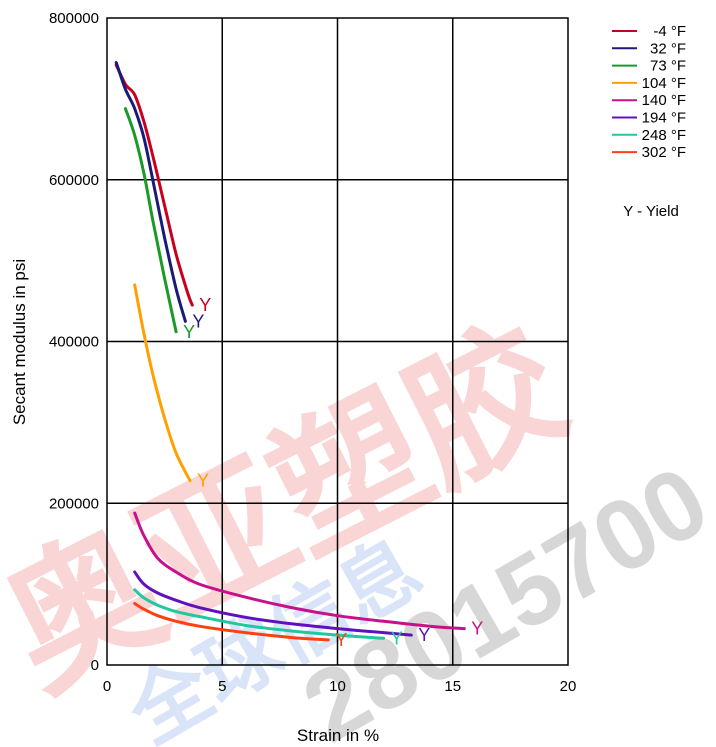  Describe the element at coordinates (205, 305) in the screenshot. I see `yield-marker-0: Y` at that location.